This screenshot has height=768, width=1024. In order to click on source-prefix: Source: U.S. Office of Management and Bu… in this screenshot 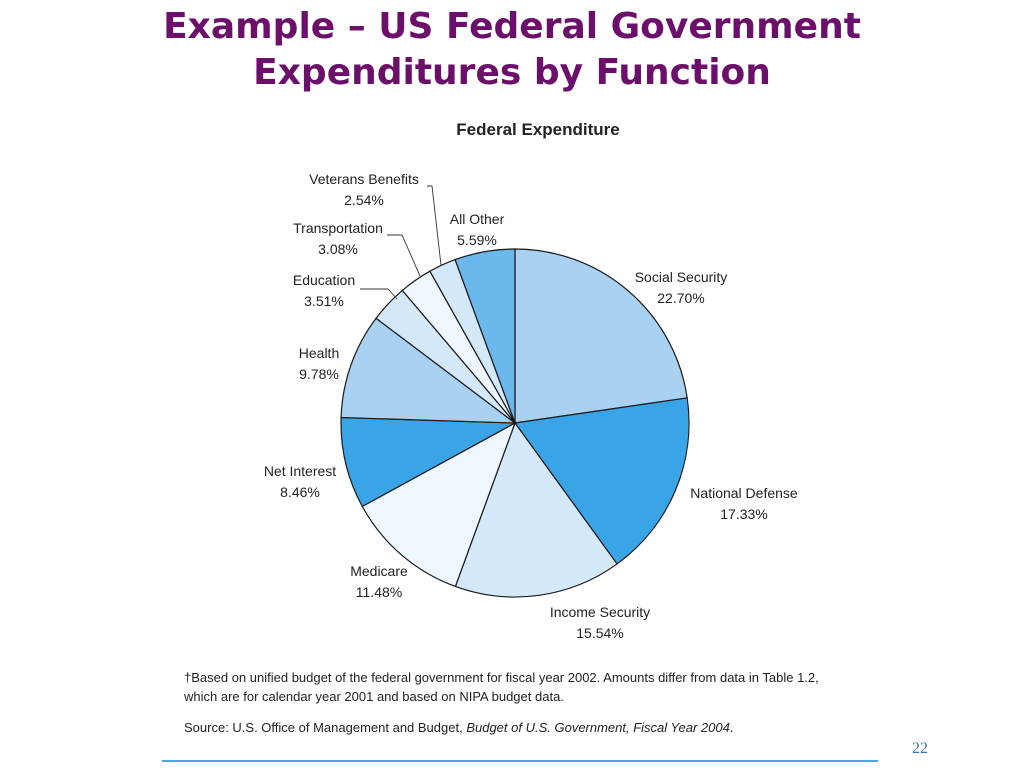, I will do `click(325, 727)`.